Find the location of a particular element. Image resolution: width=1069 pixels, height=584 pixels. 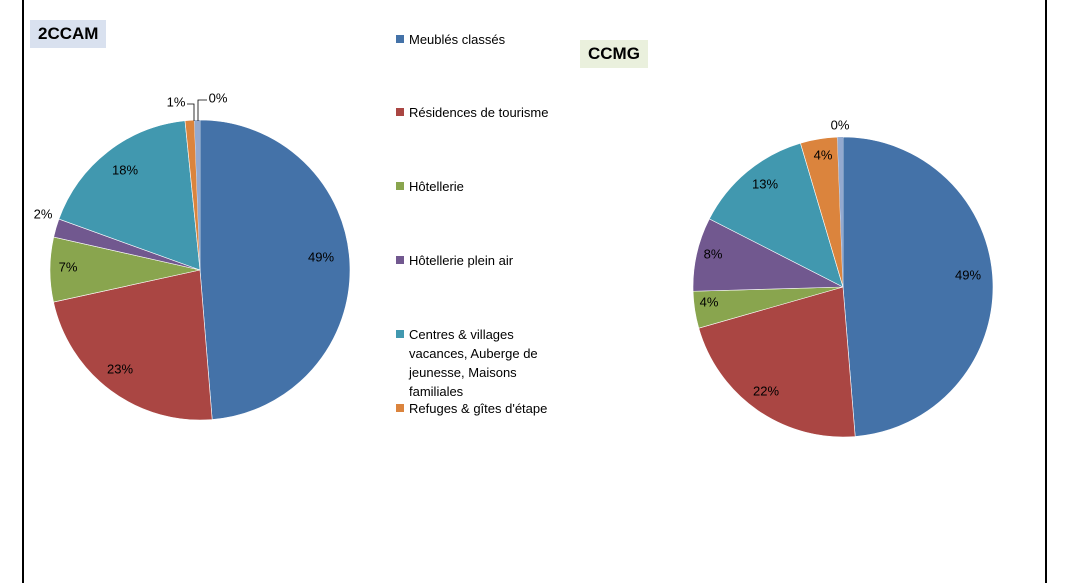

legend-label: Meublés classés is located at coordinates (457, 39).